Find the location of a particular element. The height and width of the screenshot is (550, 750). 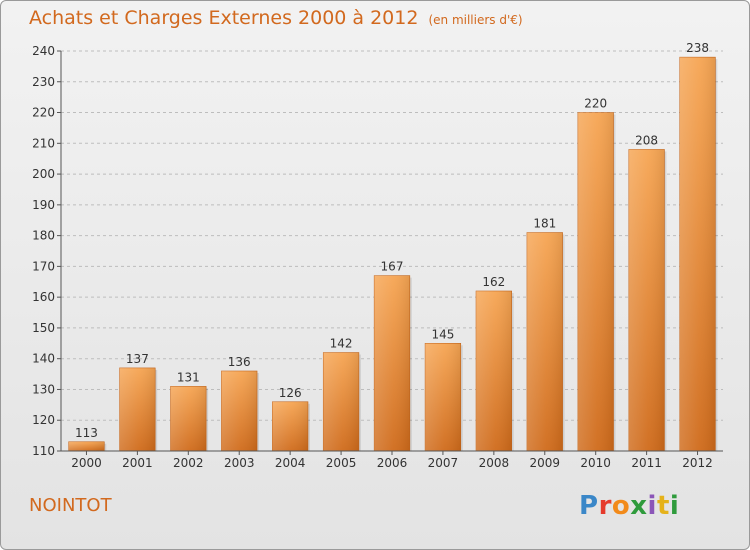

x-tick-label: 2005 is located at coordinates (341, 463).